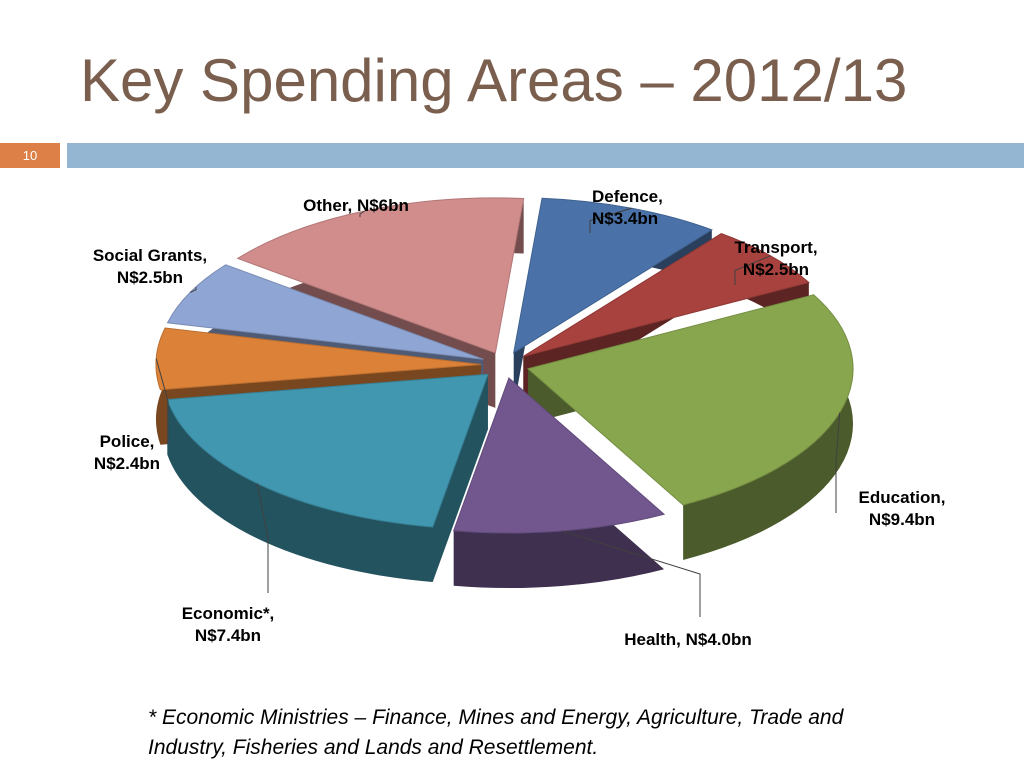 This screenshot has width=1024, height=768. I want to click on page-title: Key Spending Areas – 2012/13, so click(494, 80).